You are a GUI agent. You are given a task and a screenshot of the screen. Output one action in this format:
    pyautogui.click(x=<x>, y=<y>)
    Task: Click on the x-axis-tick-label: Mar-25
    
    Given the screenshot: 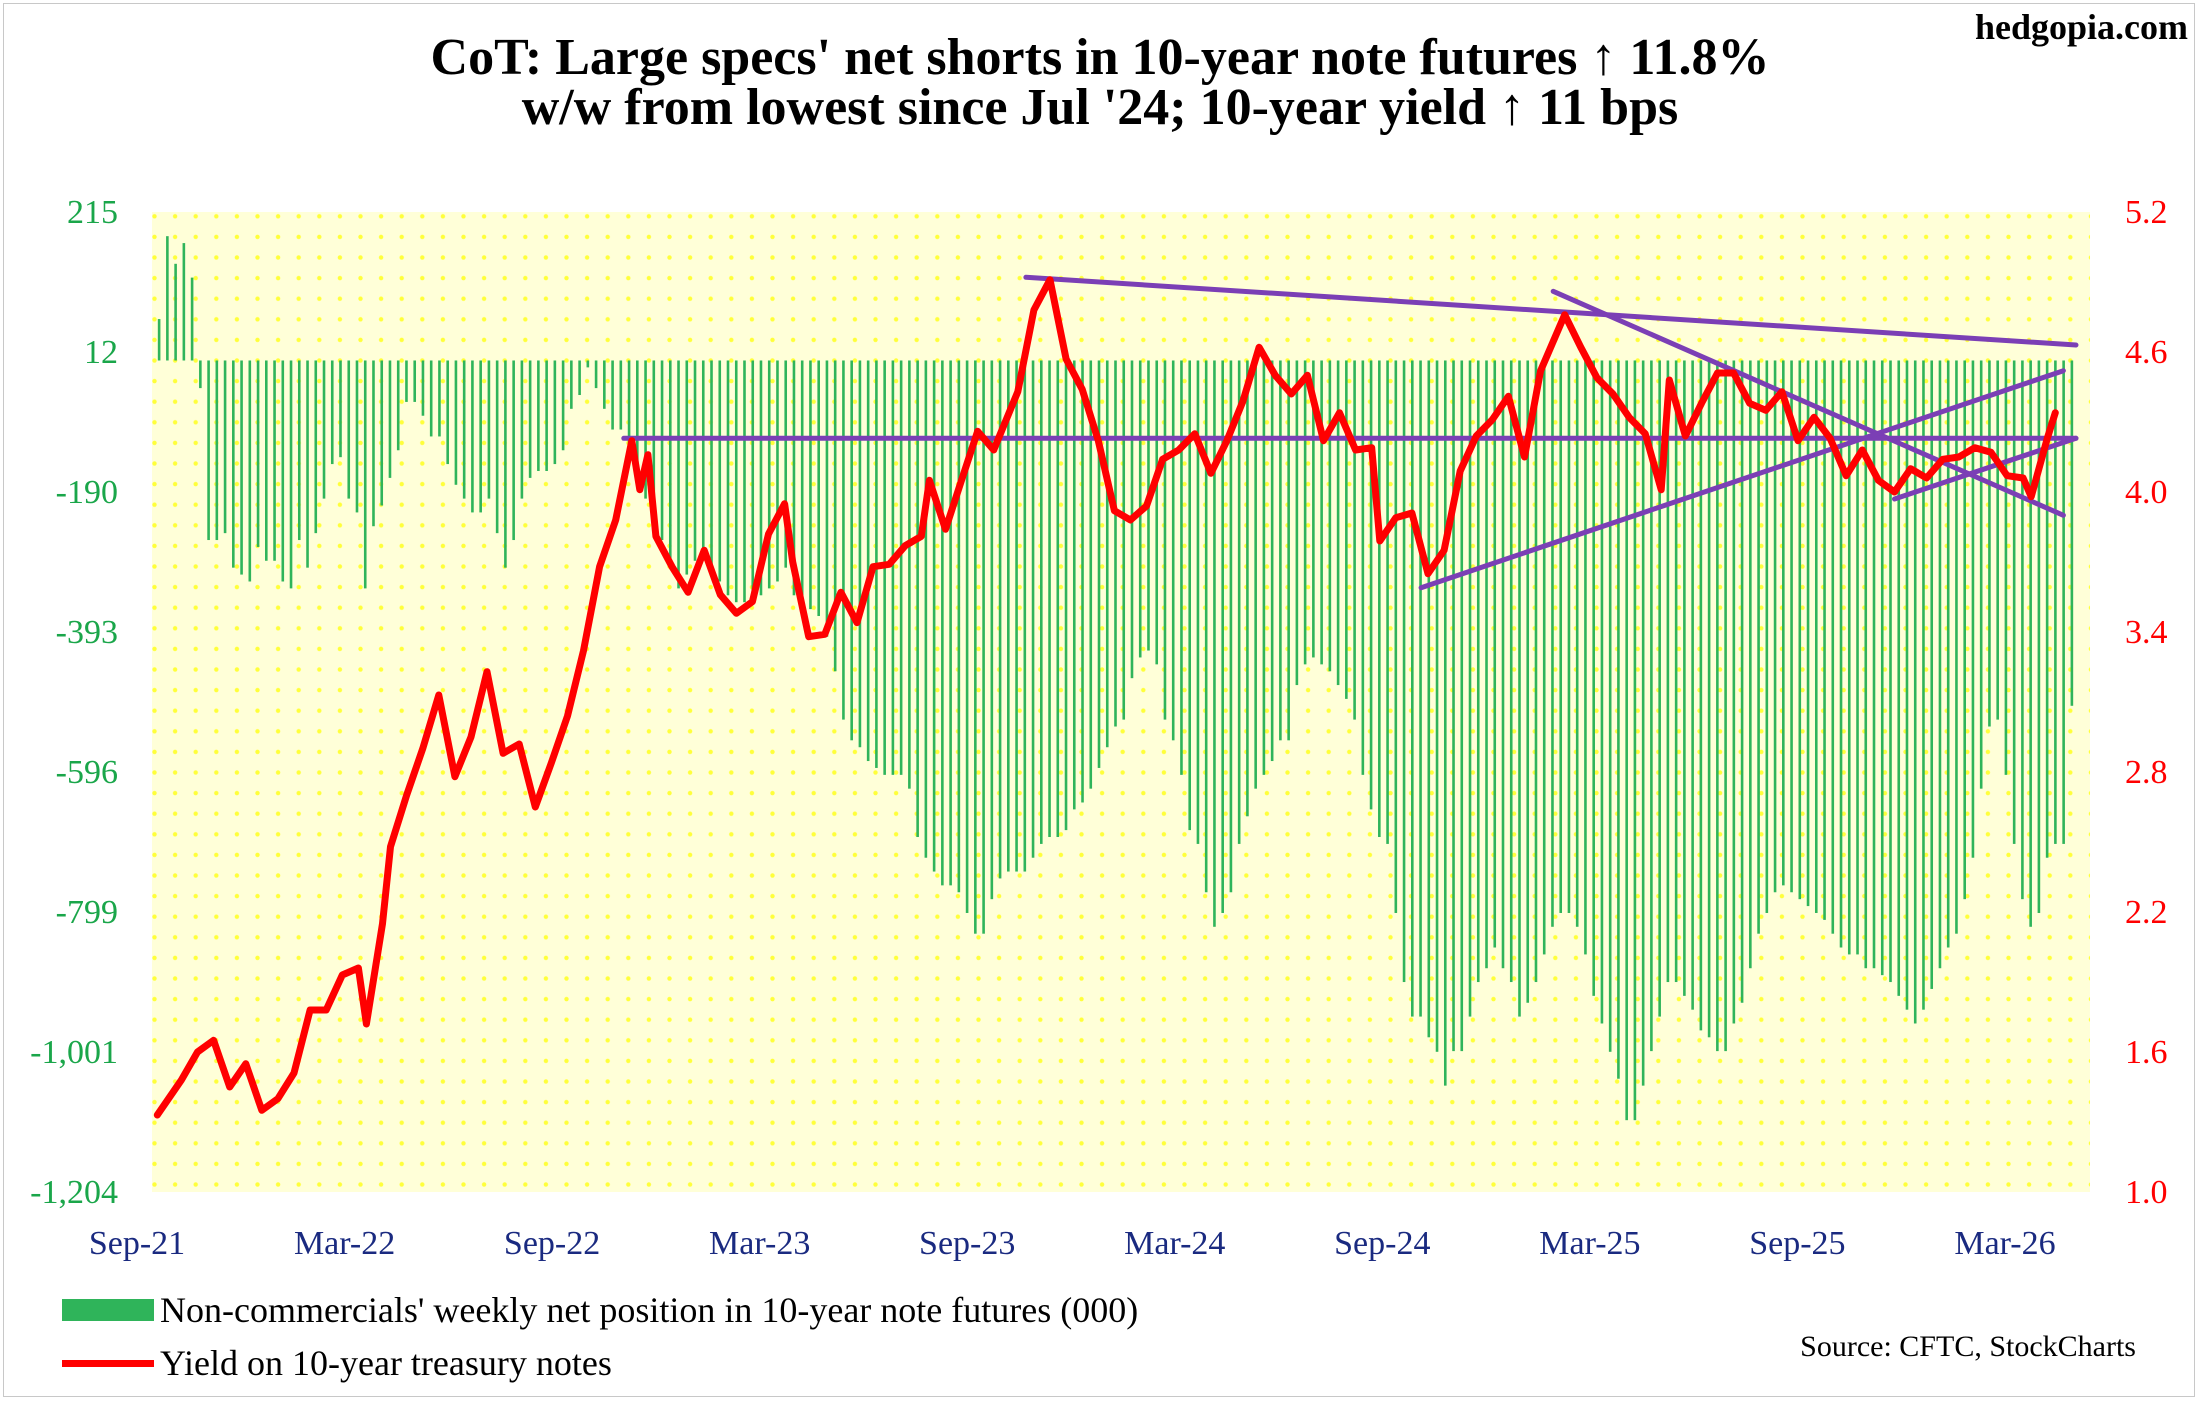 What is the action you would take?
    pyautogui.click(x=1589, y=1243)
    